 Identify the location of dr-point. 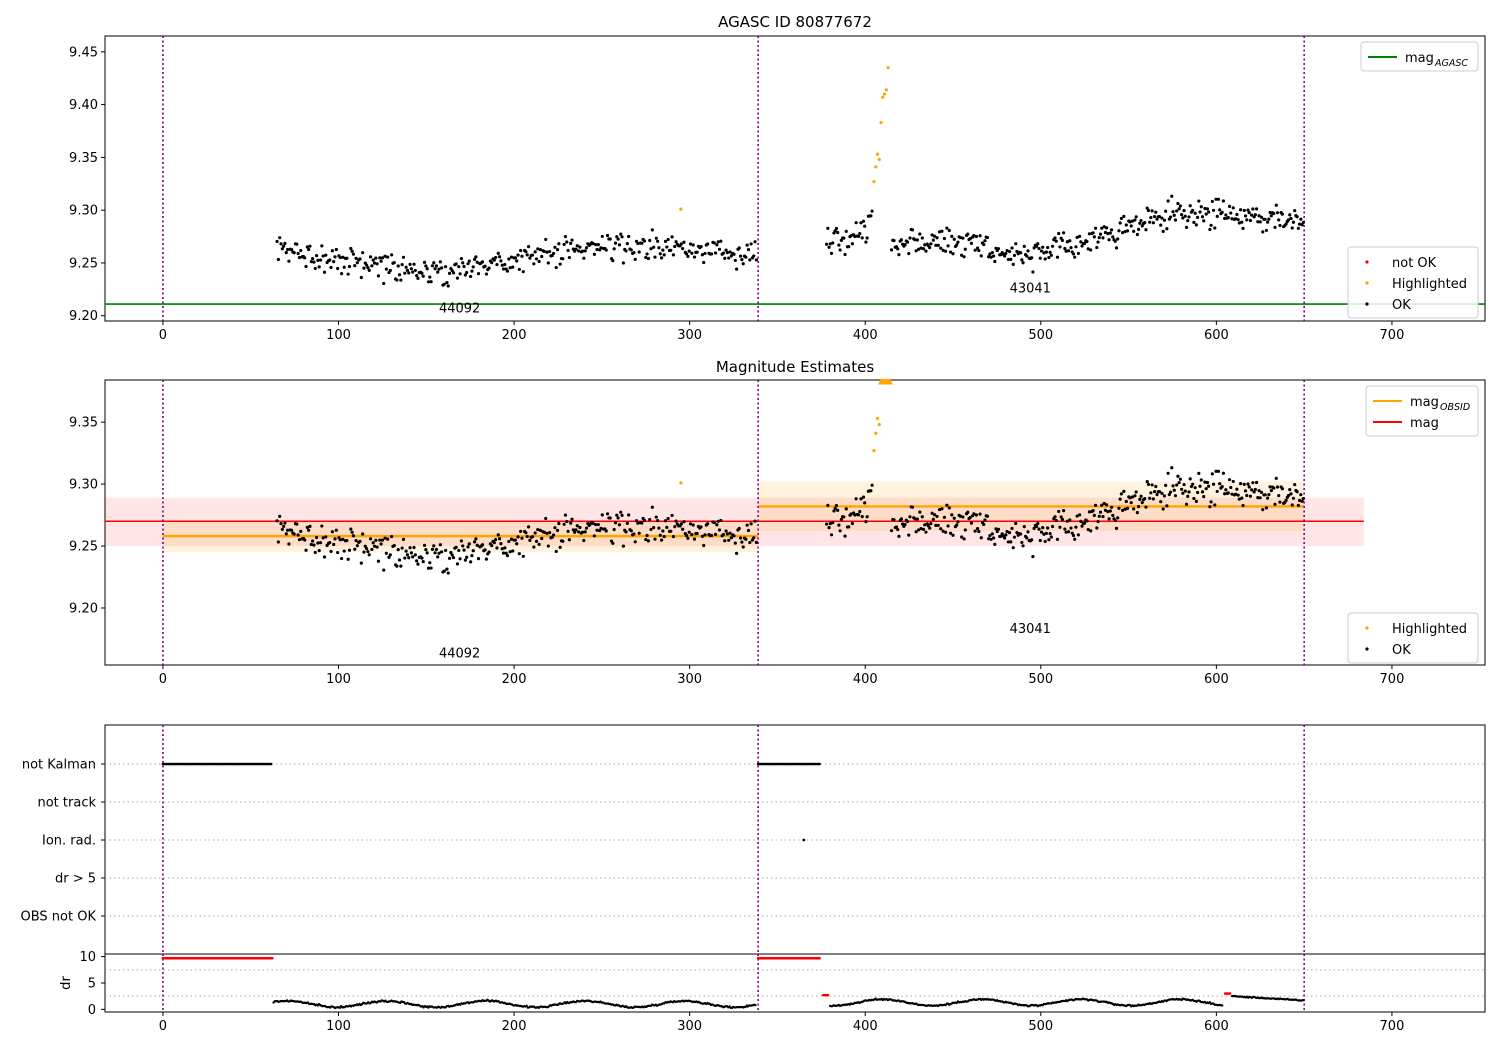
(1210, 1002).